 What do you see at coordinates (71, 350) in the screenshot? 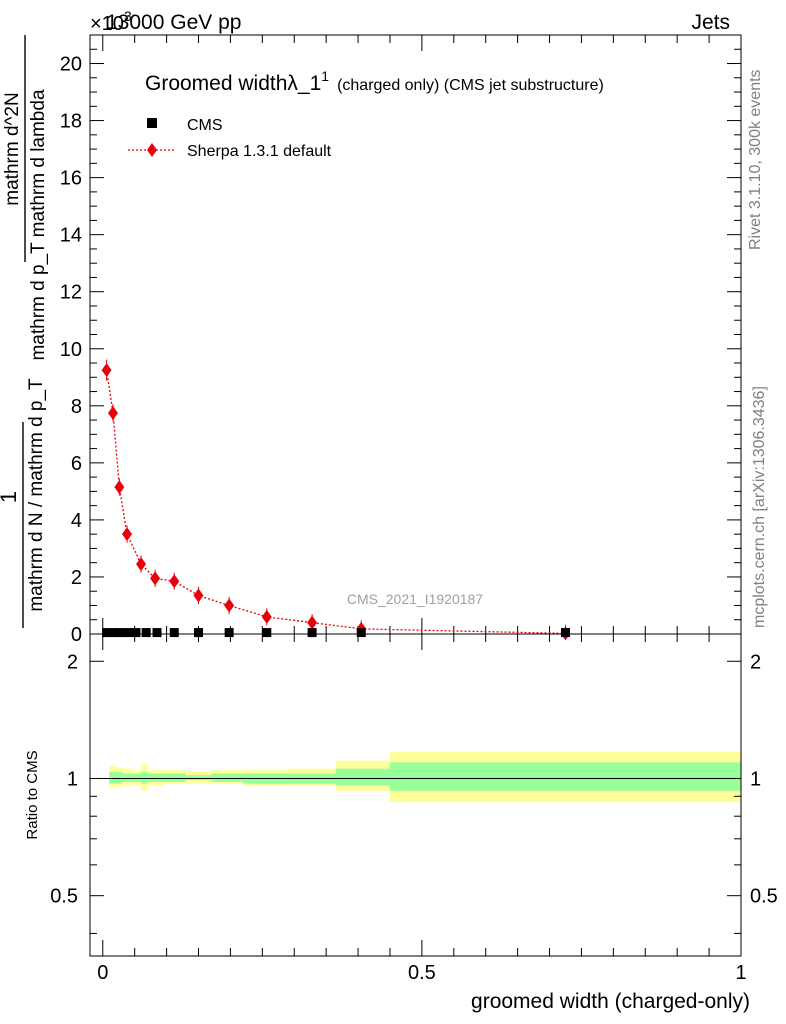
I see `main-y-tick-label: 10` at bounding box center [71, 350].